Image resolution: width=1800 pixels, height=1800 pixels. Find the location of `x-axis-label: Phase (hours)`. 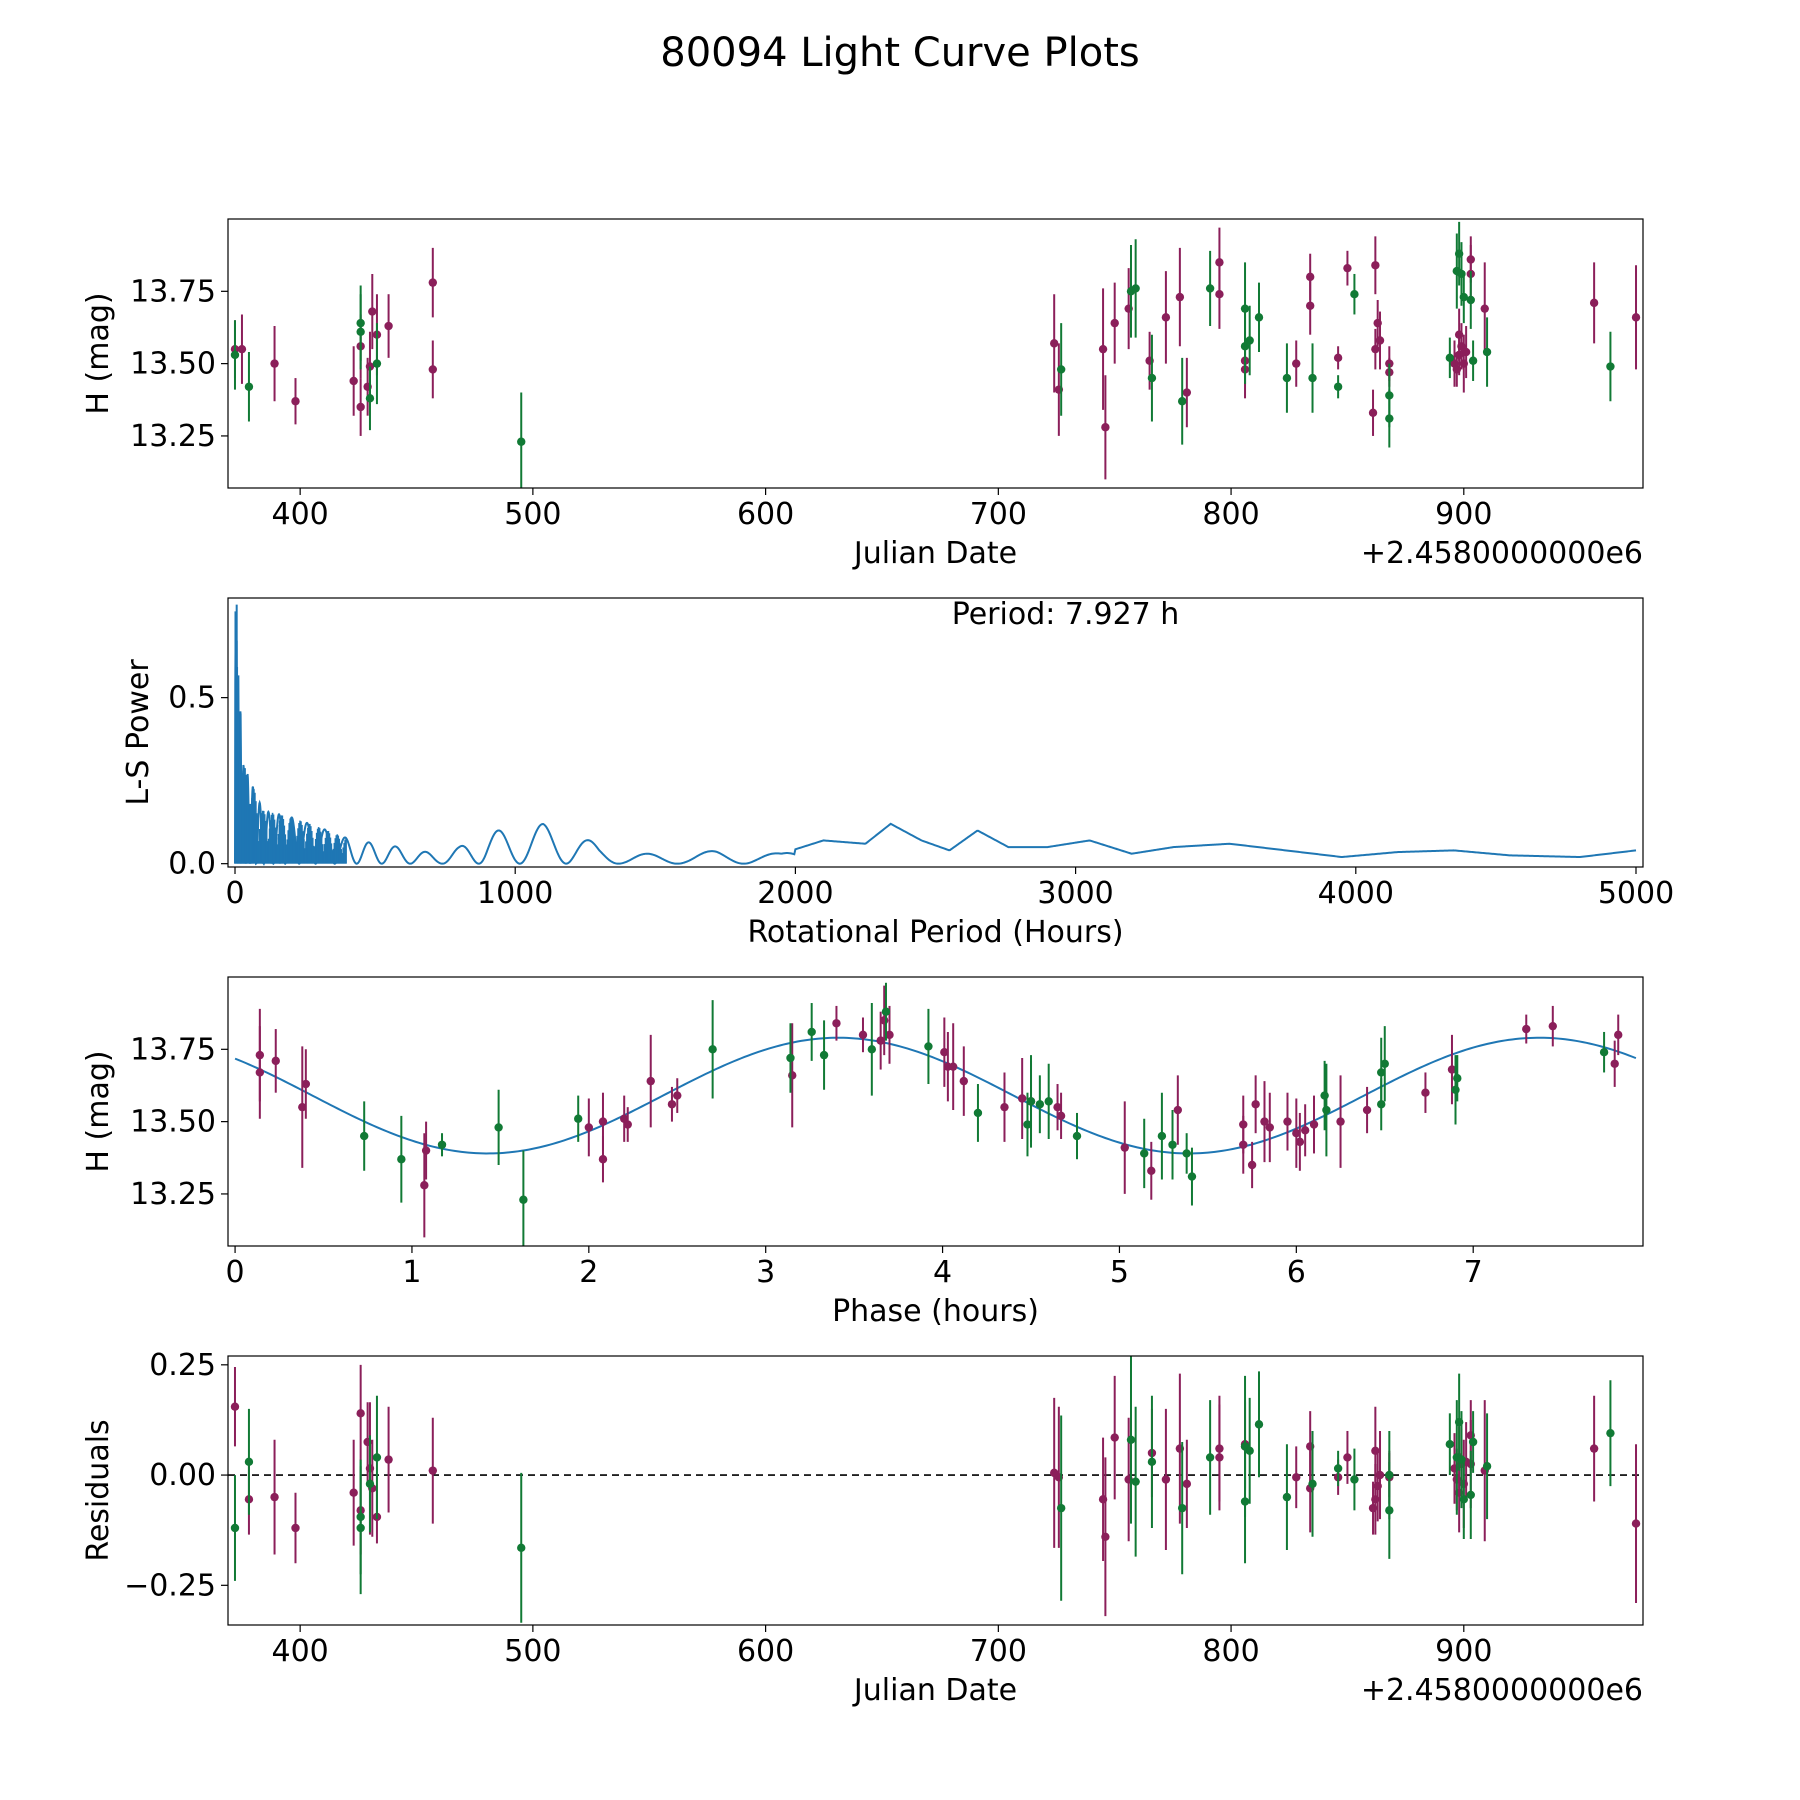

x-axis-label: Phase (hours) is located at coordinates (935, 1311).